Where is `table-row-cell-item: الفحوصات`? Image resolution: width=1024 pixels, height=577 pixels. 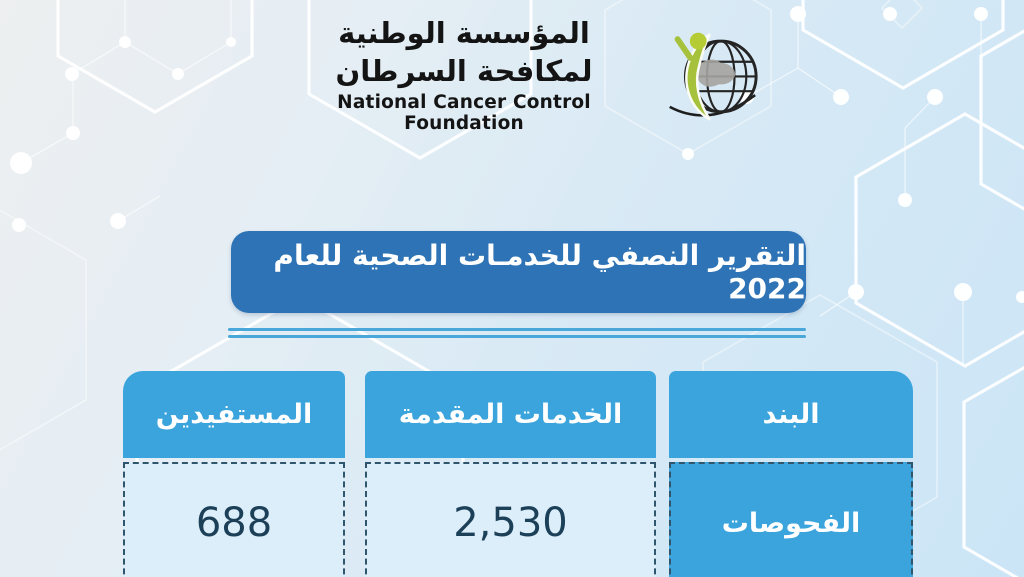 table-row-cell-item: الفحوصات is located at coordinates (791, 519).